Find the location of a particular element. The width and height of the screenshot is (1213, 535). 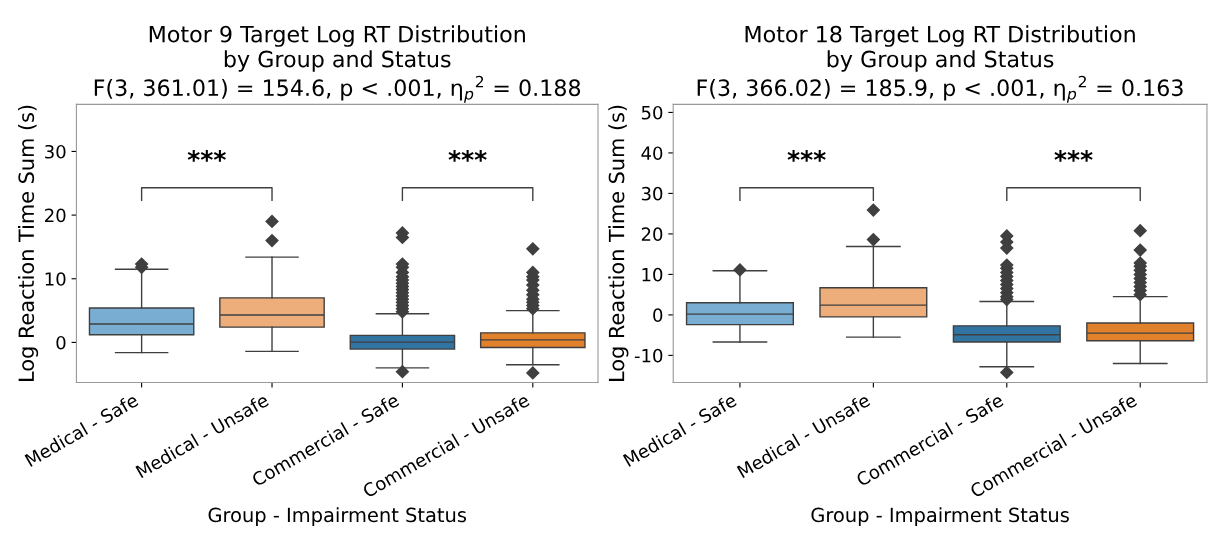

chart-title: Motor 9 Target Log RT Distribution by Group and Status F(3, 361.01) = 154.6, p < .001, η$_{p}$$^{2}$ = 0.188 is located at coordinates (337, 64).